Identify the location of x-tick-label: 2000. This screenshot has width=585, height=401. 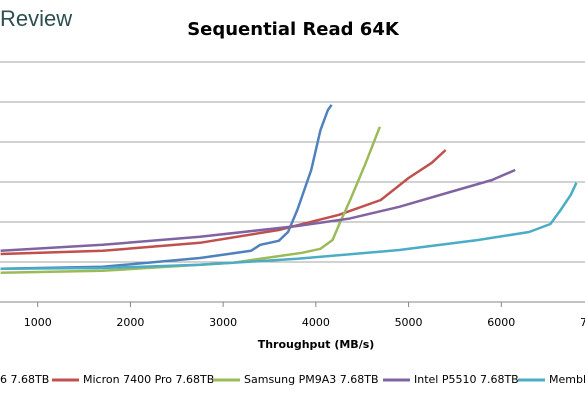
(130, 322).